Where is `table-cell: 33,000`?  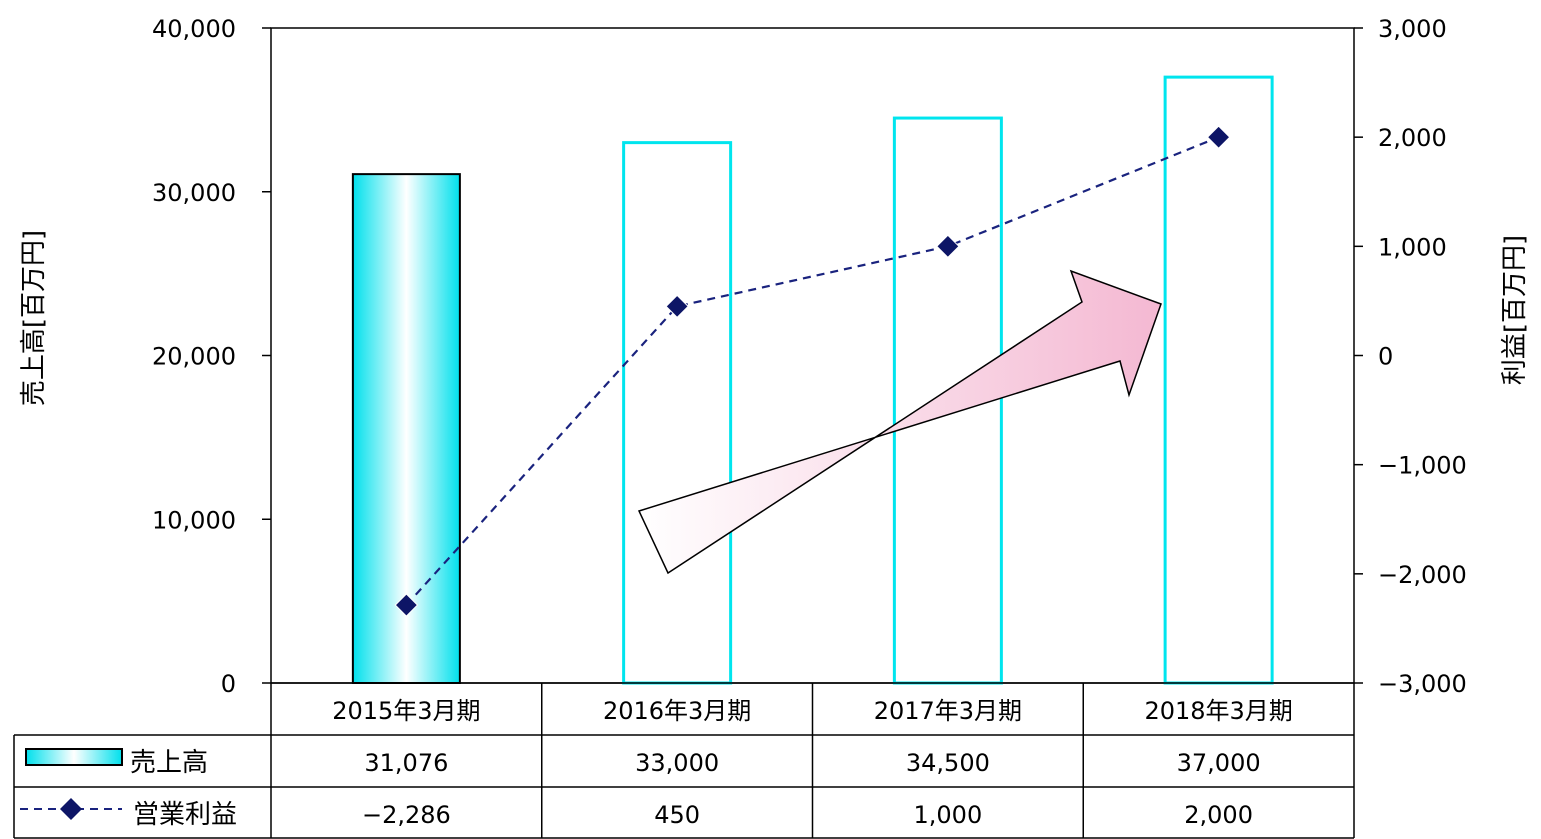
table-cell: 33,000 is located at coordinates (677, 763).